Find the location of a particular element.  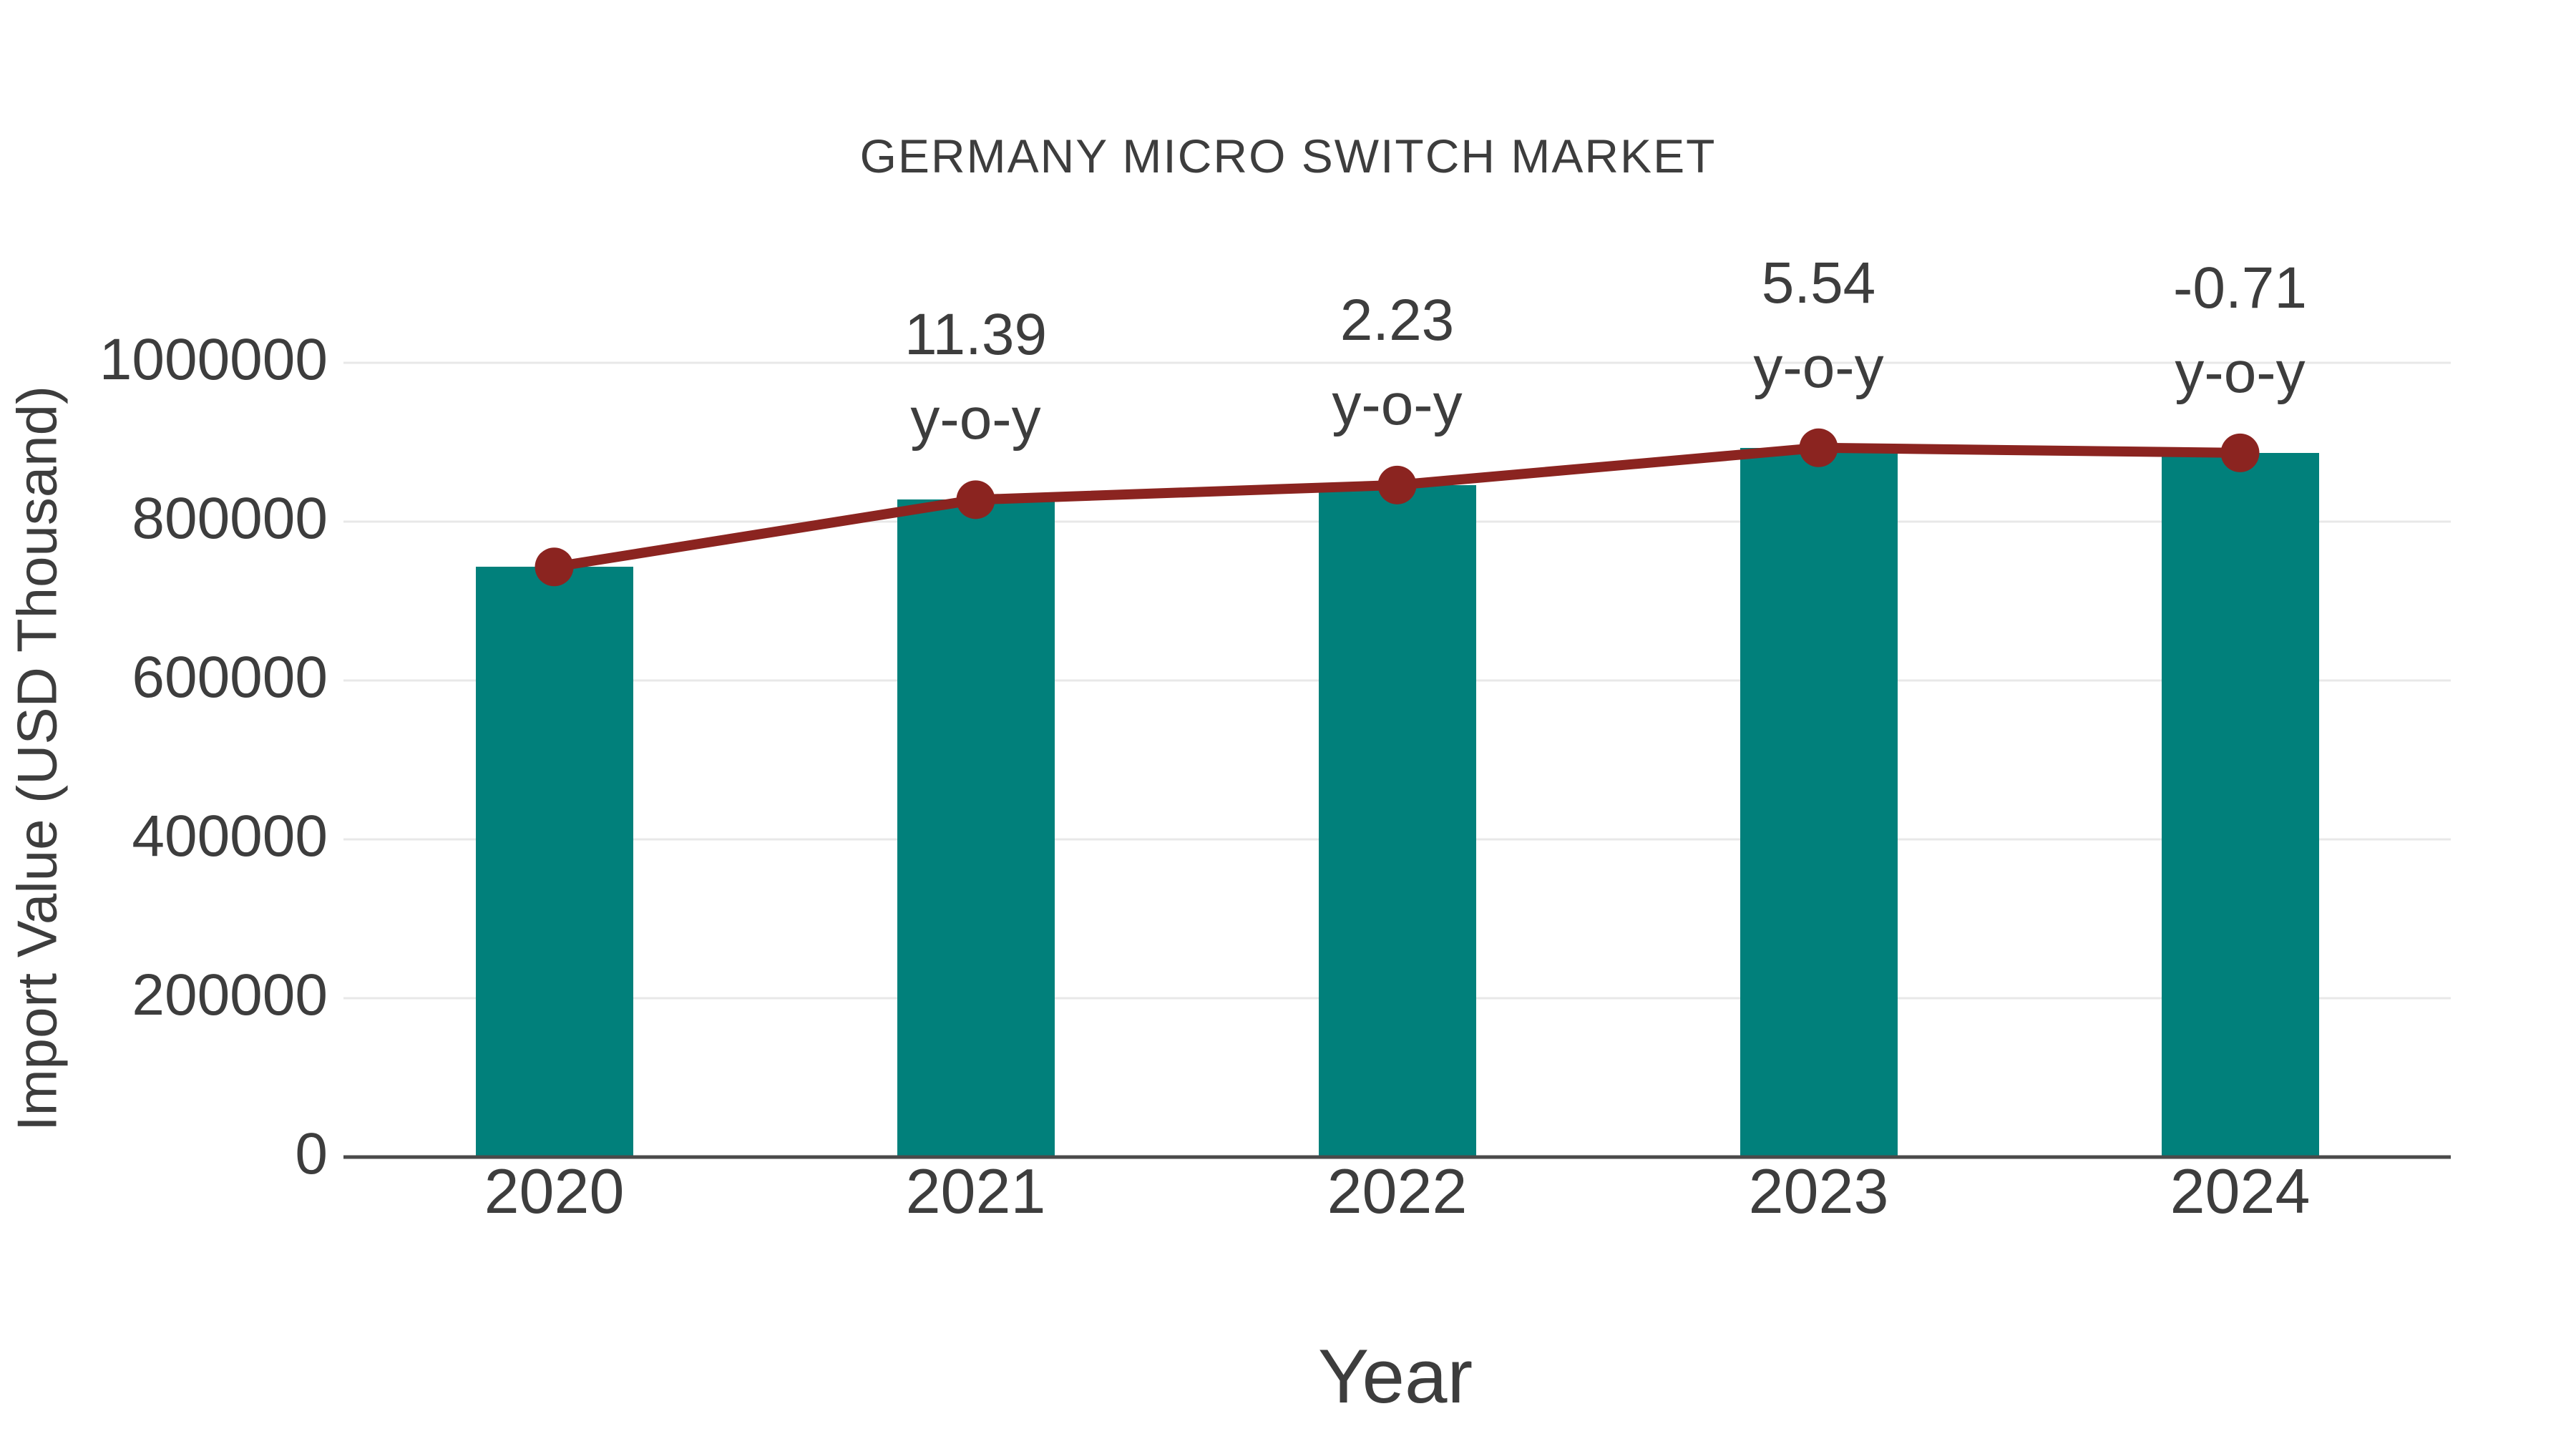

y-tick-label: 800000 is located at coordinates (230, 519).